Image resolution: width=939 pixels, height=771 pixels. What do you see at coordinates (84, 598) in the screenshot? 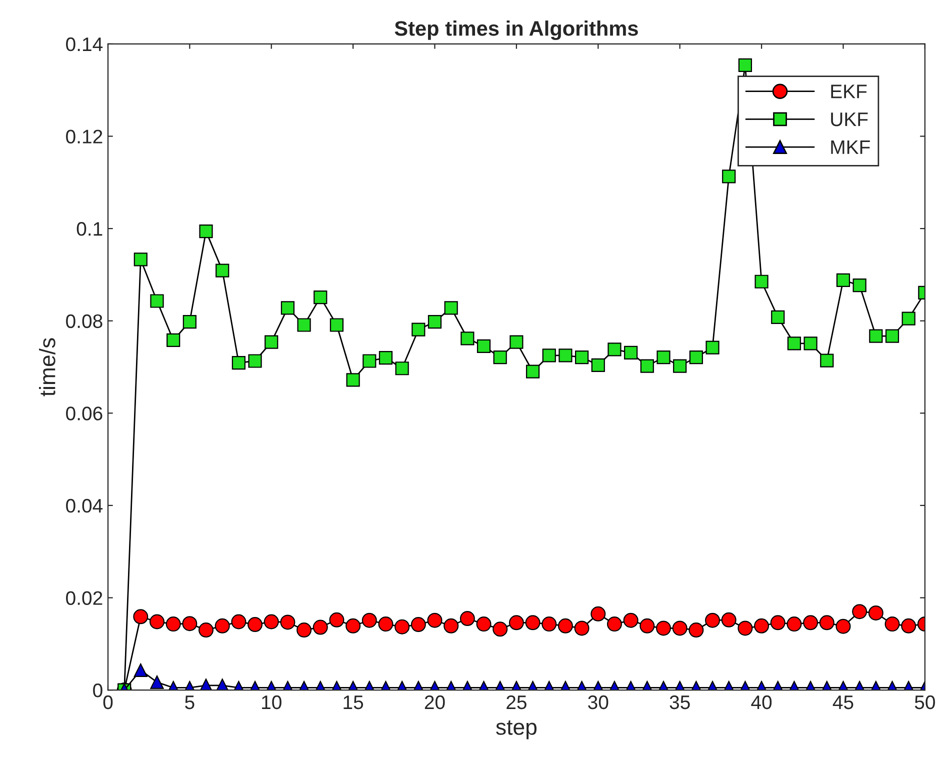
I see `y-tick-label: 0.02` at bounding box center [84, 598].